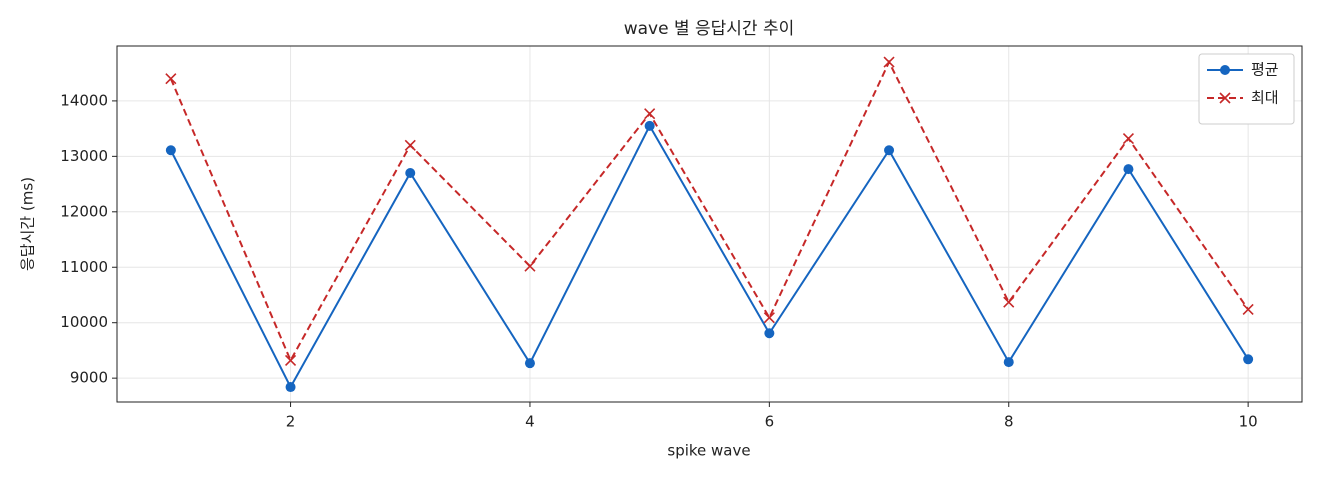  What do you see at coordinates (84, 100) in the screenshot?
I see `y-tick-label: 14000` at bounding box center [84, 100].